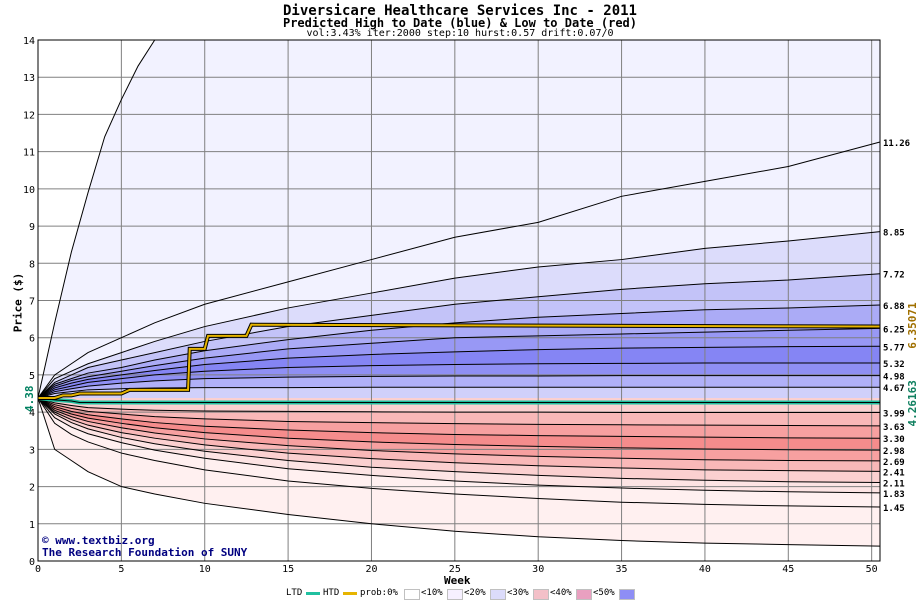  Describe the element at coordinates (32, 264) in the screenshot. I see `y-tick-label: 8` at that location.